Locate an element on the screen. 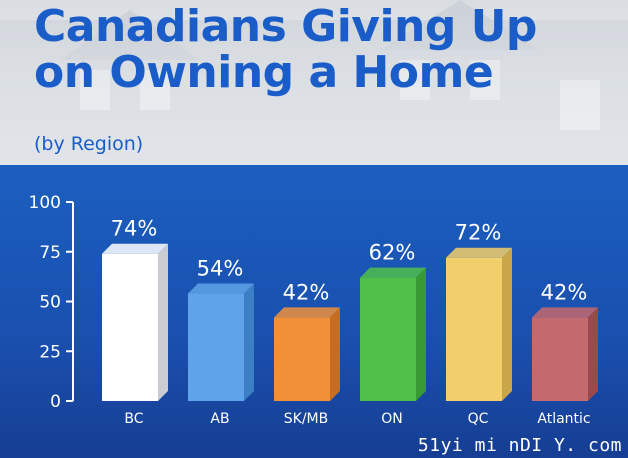  x-category-label: SK/MB is located at coordinates (306, 419).